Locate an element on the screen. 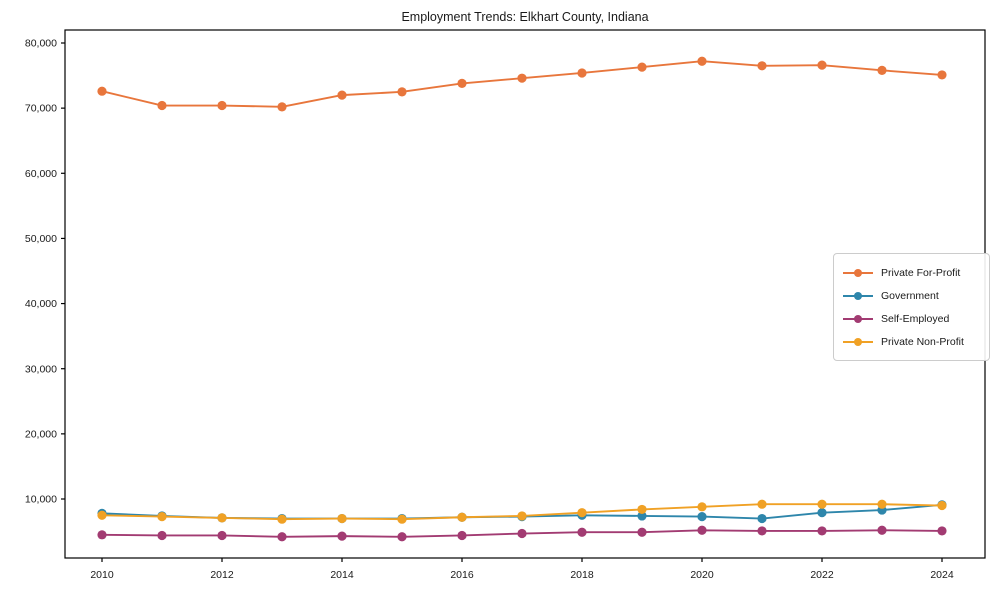 The height and width of the screenshot is (600, 1000). x-tick-label: 2012 is located at coordinates (222, 575).